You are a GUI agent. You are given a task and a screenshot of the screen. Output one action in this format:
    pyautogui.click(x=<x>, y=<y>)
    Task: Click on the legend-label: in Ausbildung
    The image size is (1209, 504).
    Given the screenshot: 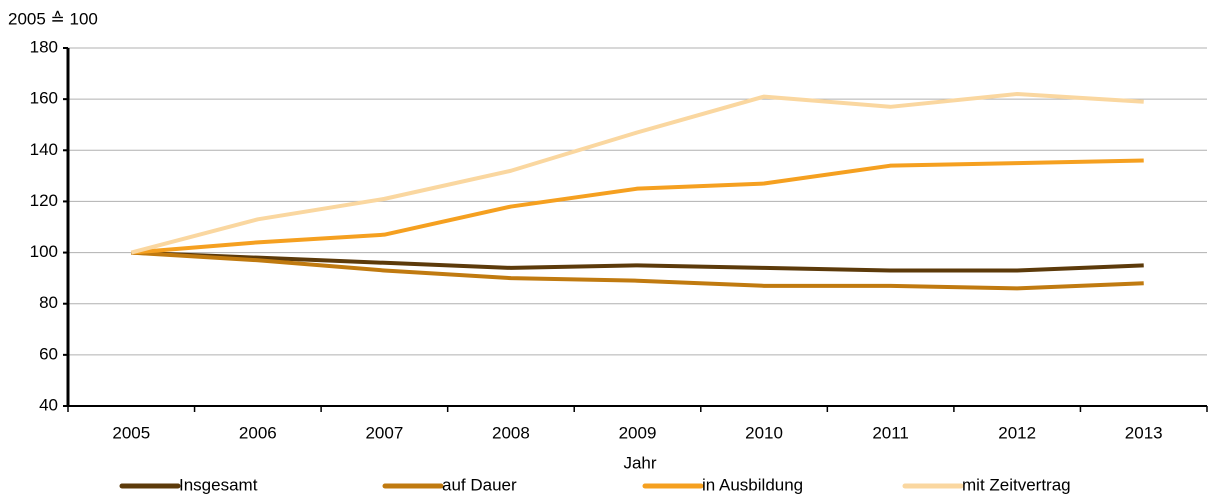 What is the action you would take?
    pyautogui.click(x=752, y=484)
    